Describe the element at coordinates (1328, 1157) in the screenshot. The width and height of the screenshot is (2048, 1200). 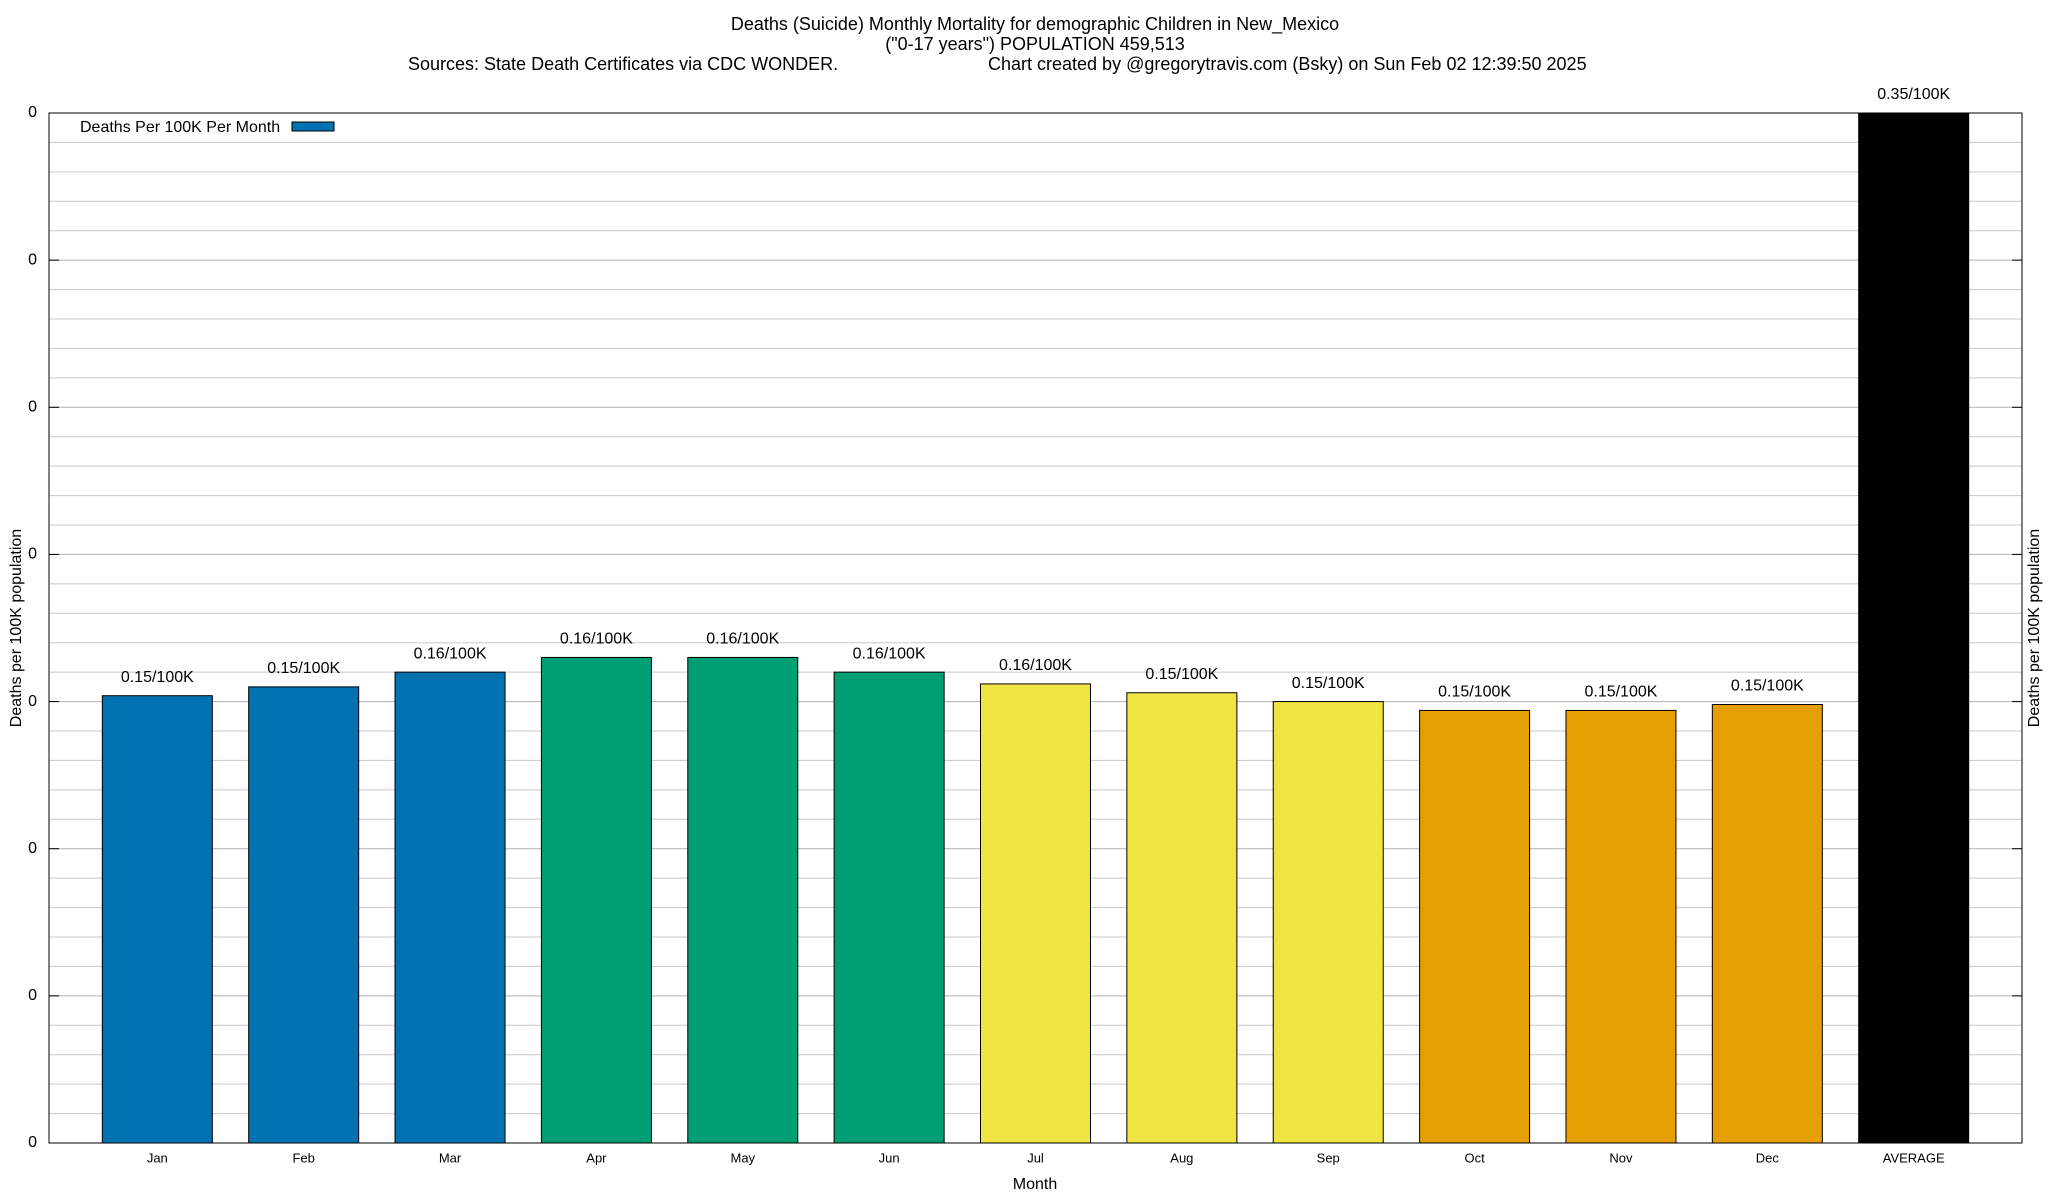
I see `x-tick-label: Sep` at that location.